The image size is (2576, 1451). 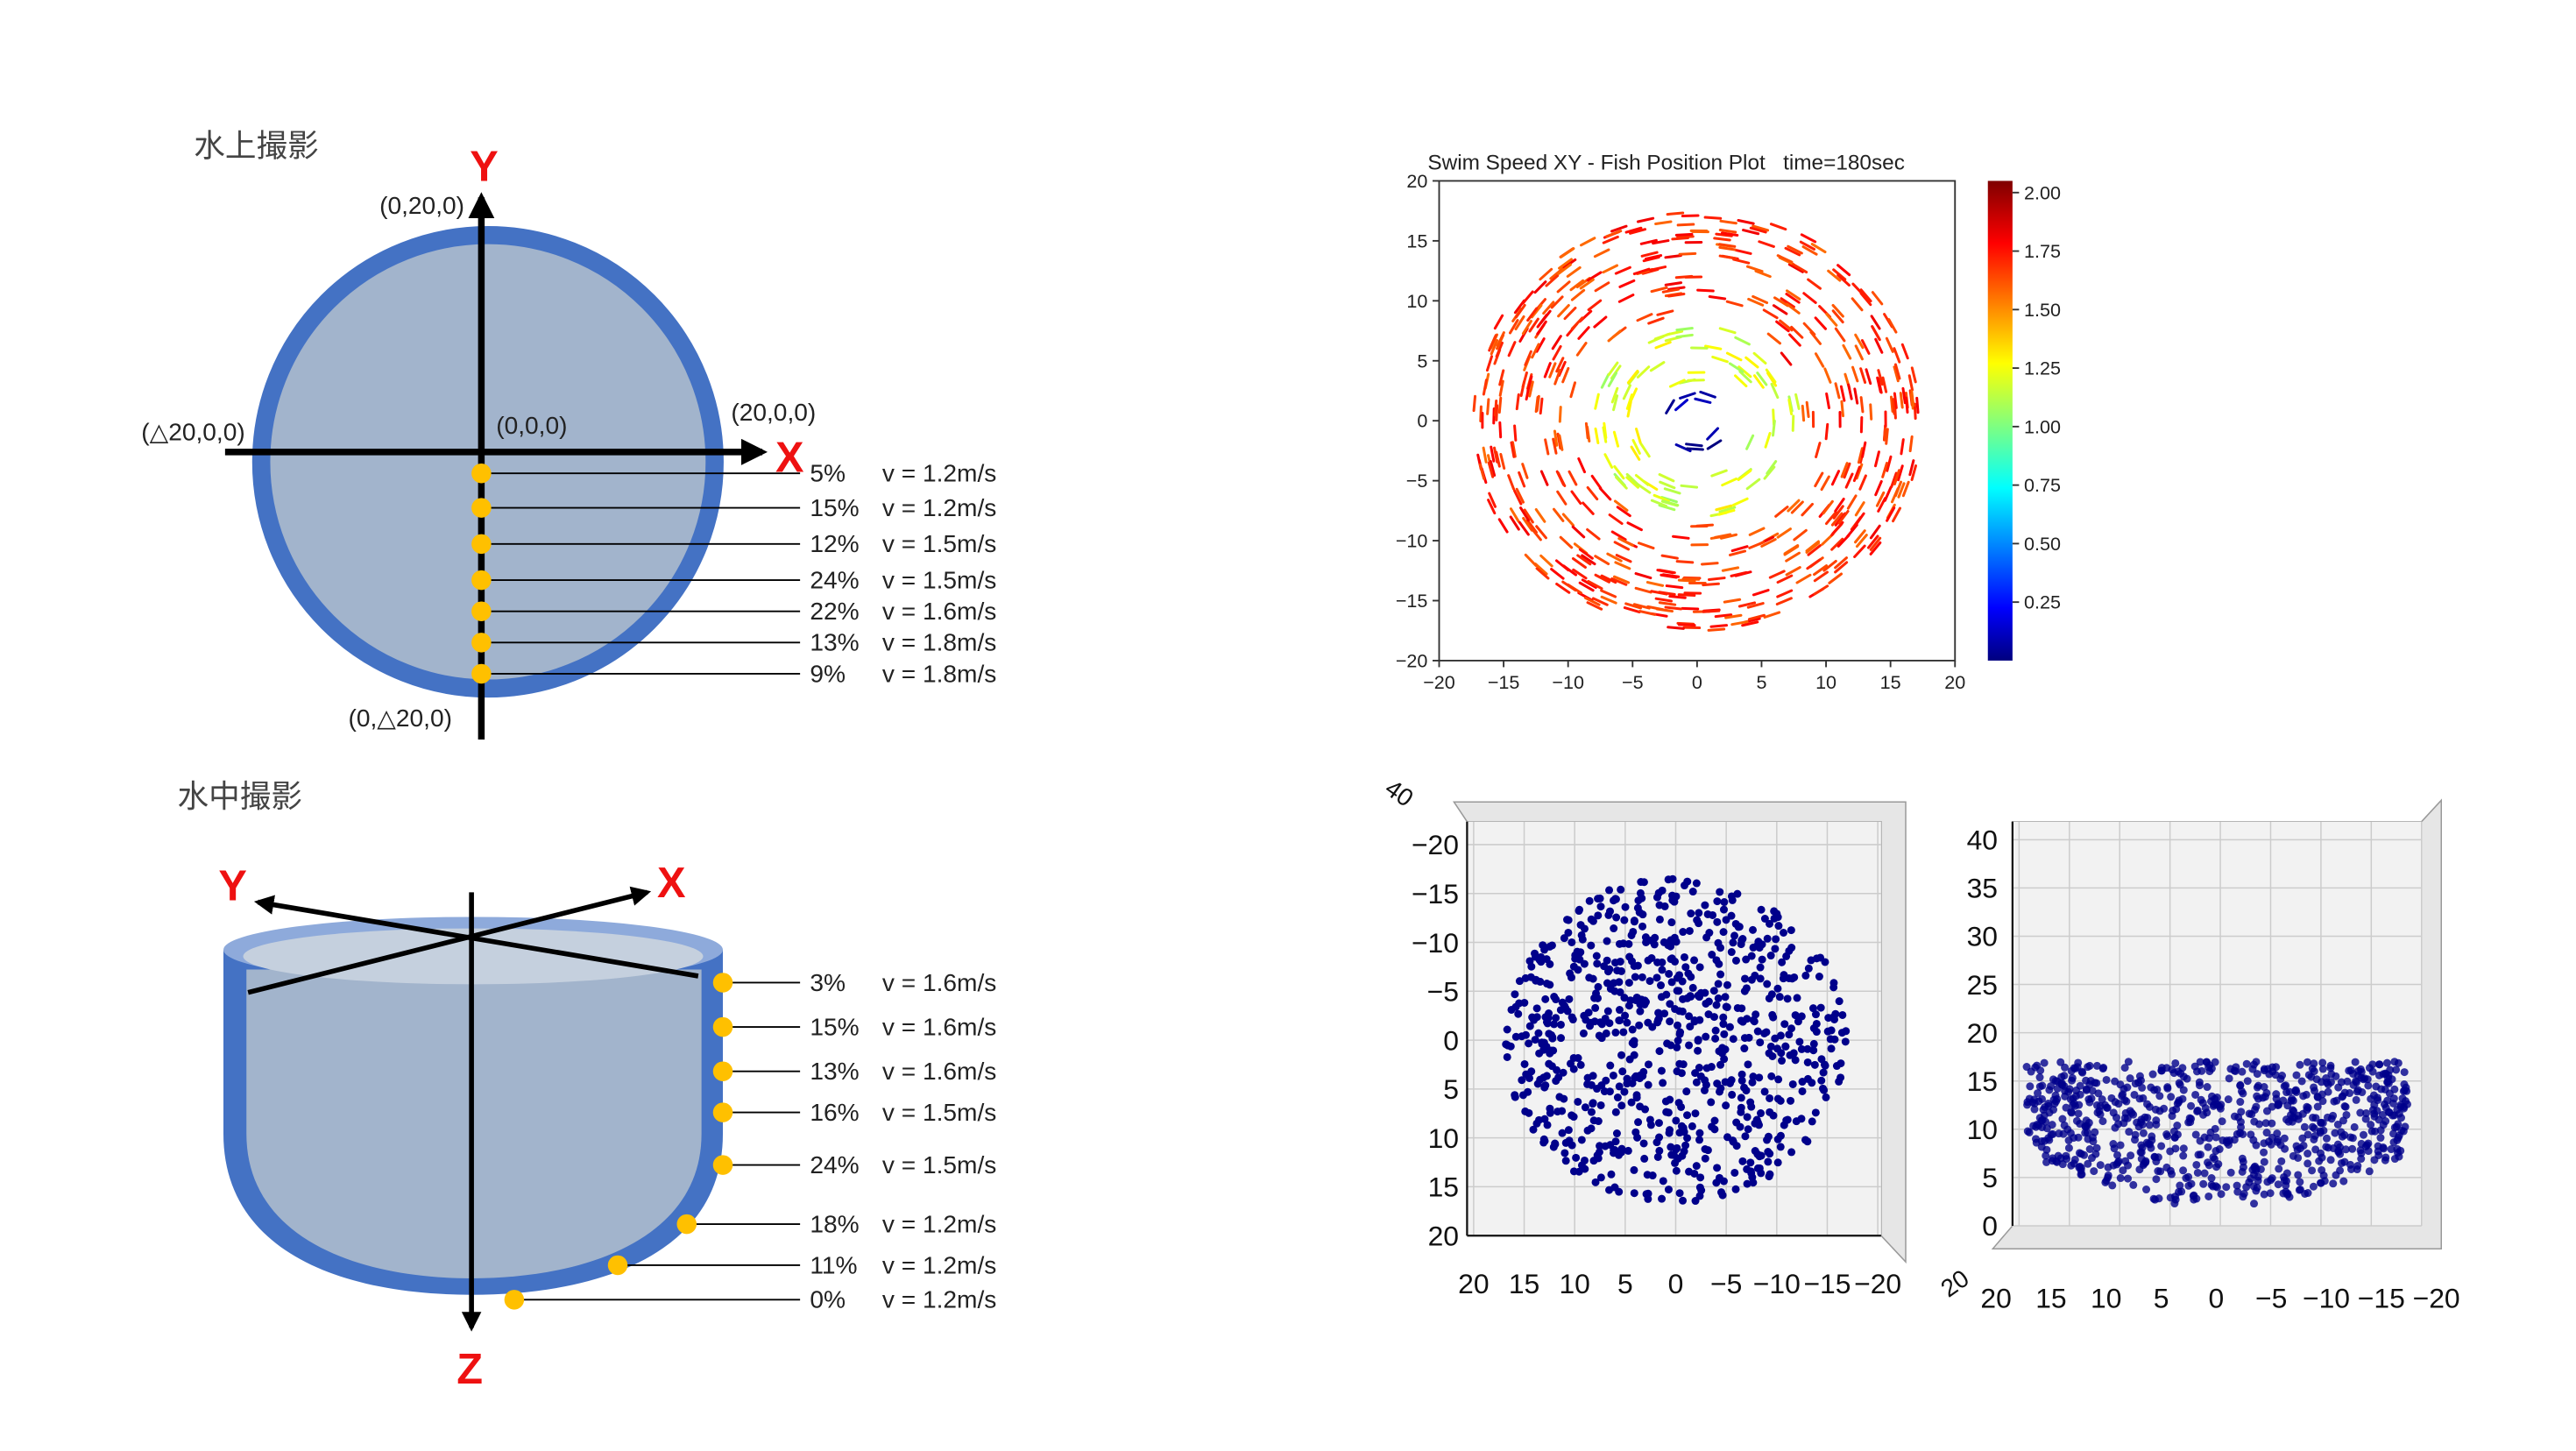 I want to click on x-tick-label: 20, so click(x=1954, y=682).